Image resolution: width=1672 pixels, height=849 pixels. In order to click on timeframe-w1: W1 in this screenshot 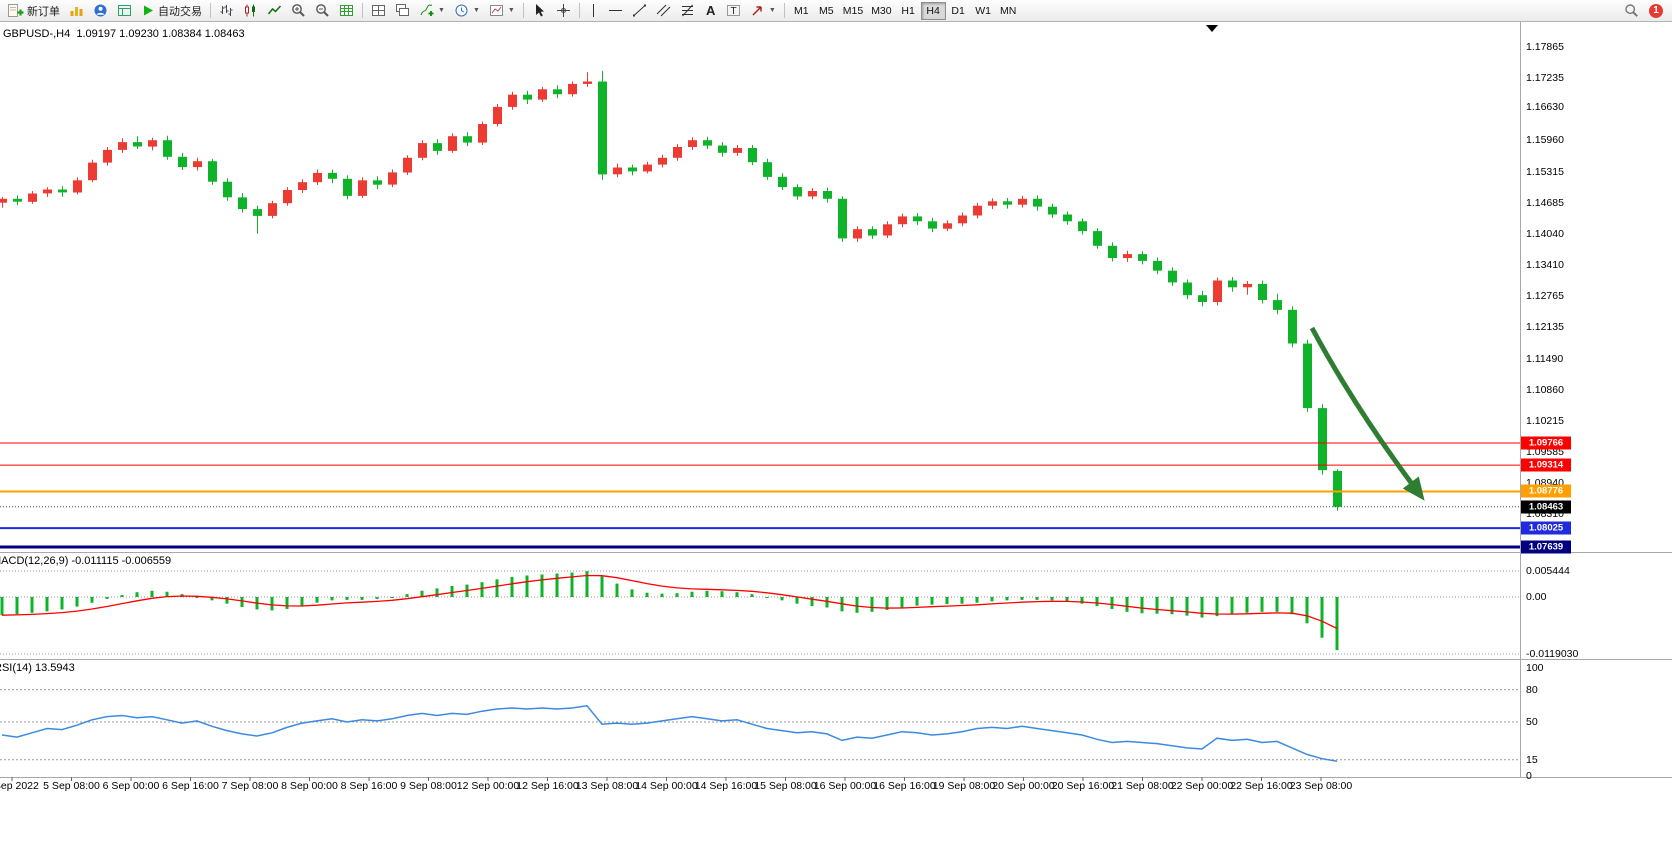, I will do `click(983, 11)`.